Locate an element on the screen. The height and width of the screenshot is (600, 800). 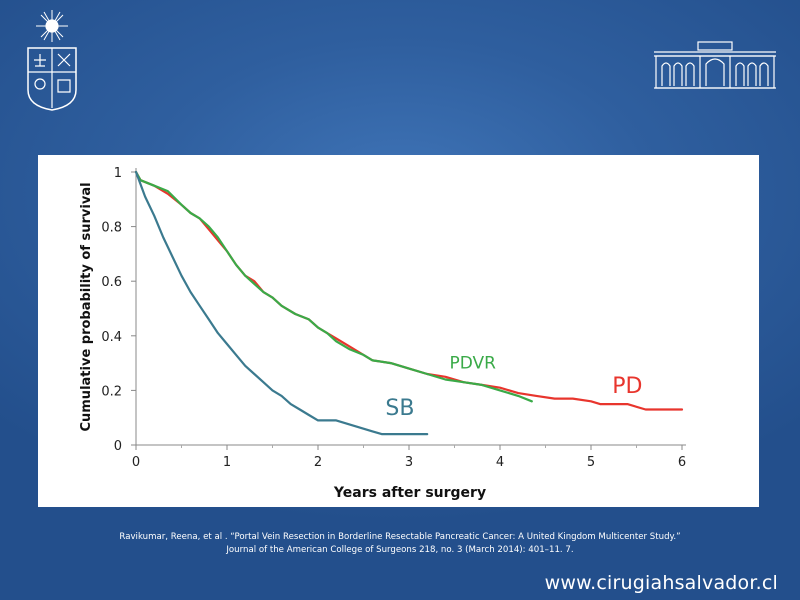
y-tick-label: 0.2 is located at coordinates (111, 391).